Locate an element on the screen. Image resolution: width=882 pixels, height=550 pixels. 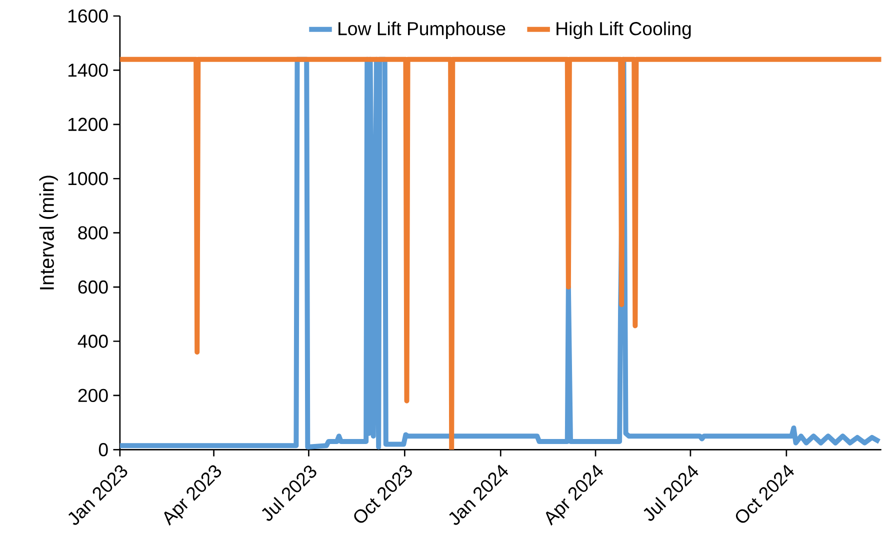
y-tick-label: 200 is located at coordinates (93, 395).